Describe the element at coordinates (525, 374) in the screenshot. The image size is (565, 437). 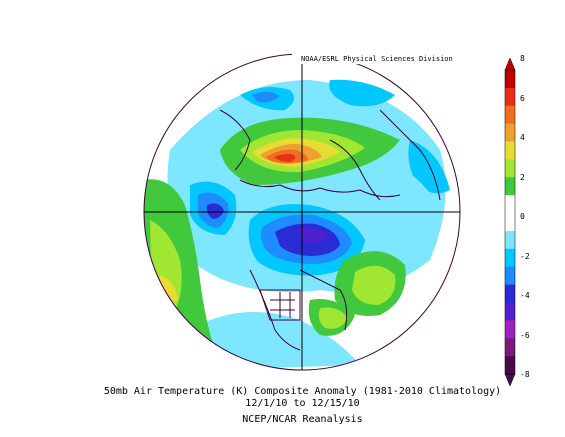
I see `colorbar-tick-label: -8` at that location.